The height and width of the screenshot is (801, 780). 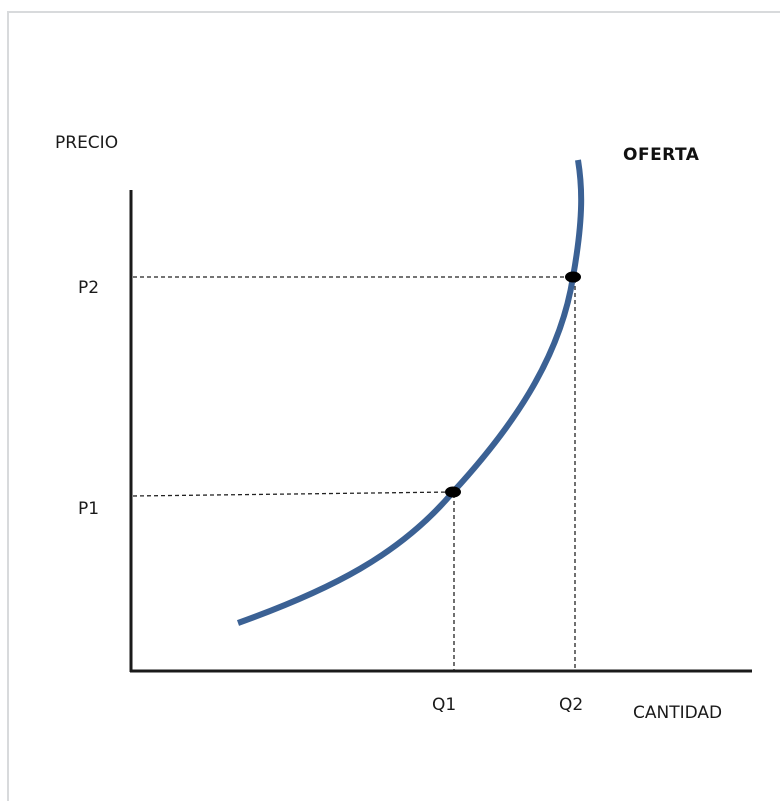 I want to click on x-axis-label: CANTIDAD, so click(x=677, y=713).